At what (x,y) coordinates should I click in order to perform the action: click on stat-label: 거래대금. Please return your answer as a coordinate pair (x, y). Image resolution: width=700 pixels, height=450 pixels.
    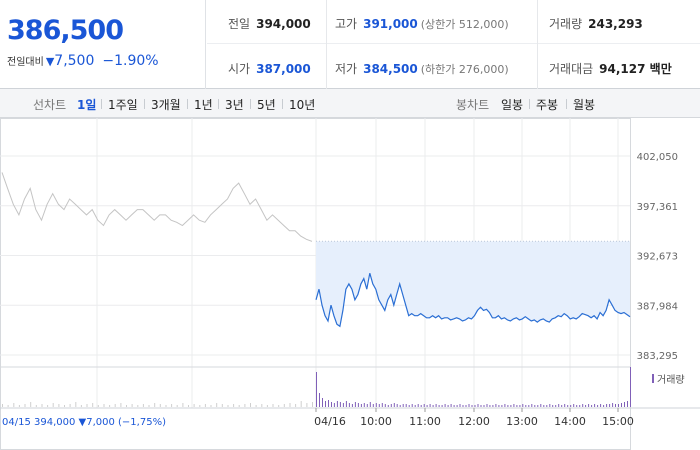
    Looking at the image, I should click on (571, 69).